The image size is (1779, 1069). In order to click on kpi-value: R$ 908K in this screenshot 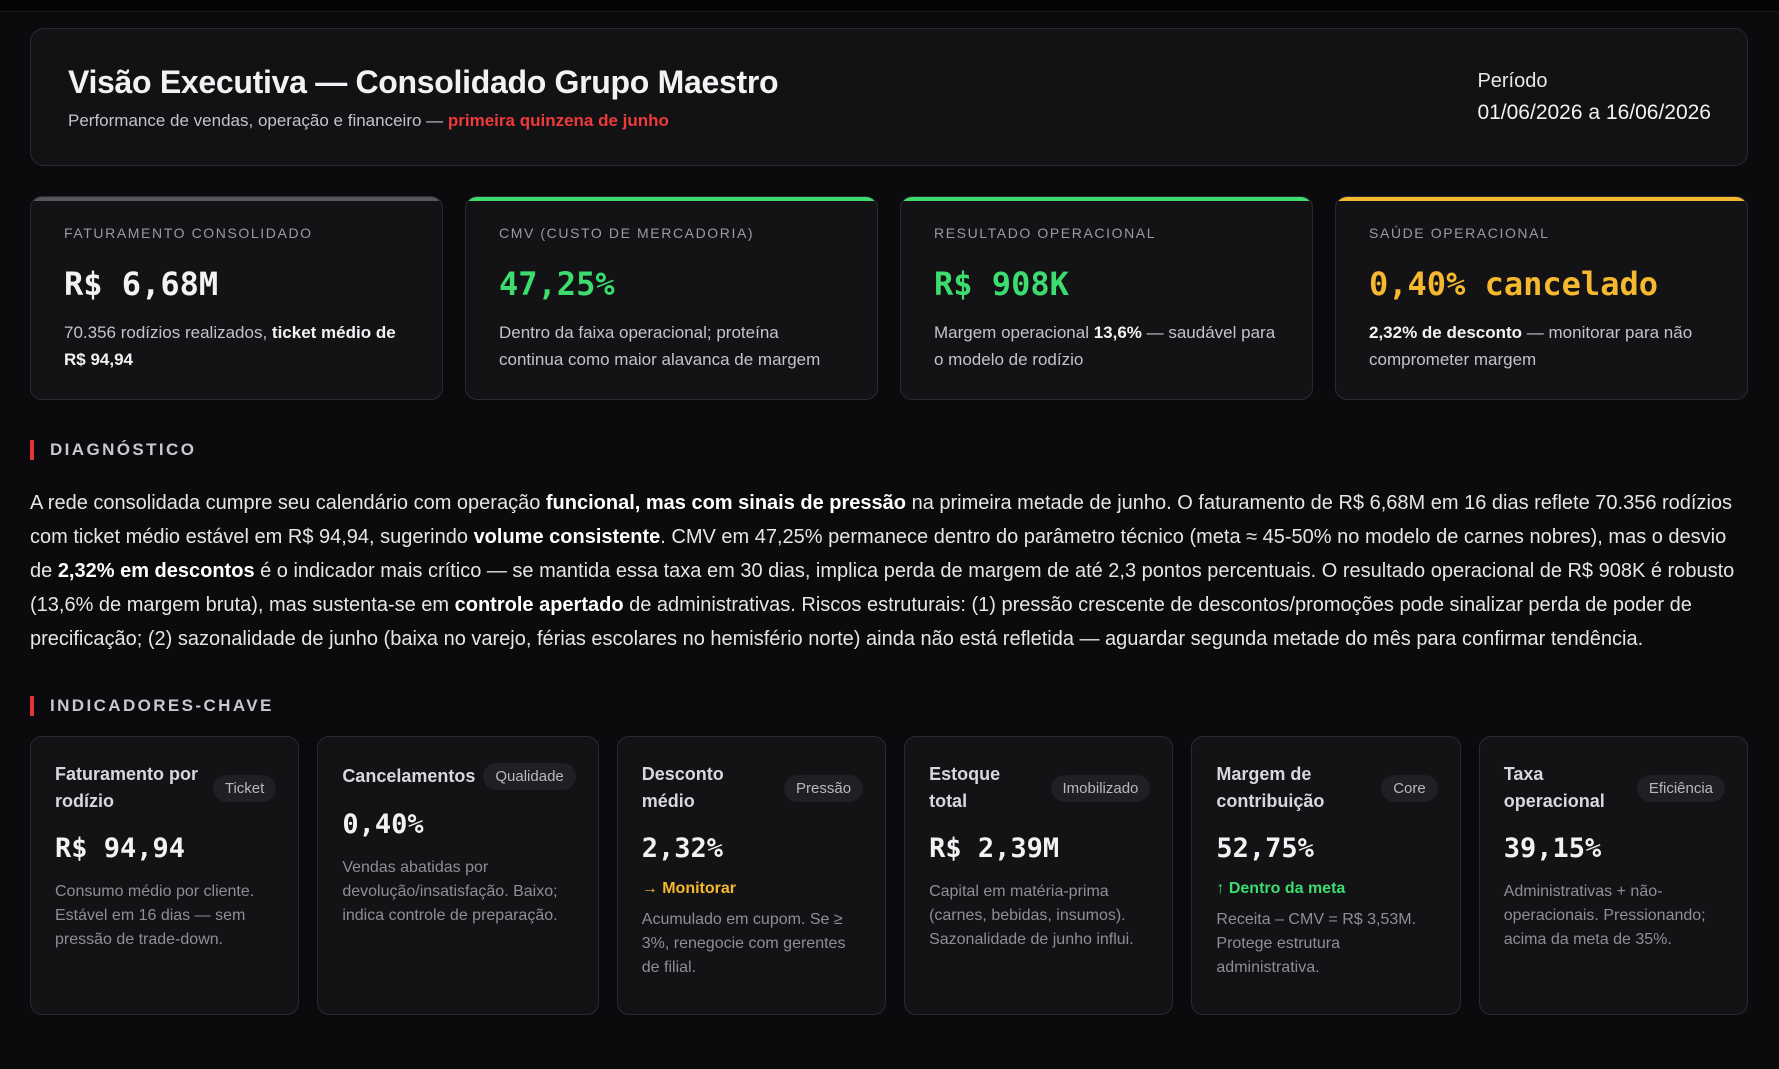, I will do `click(1001, 284)`.